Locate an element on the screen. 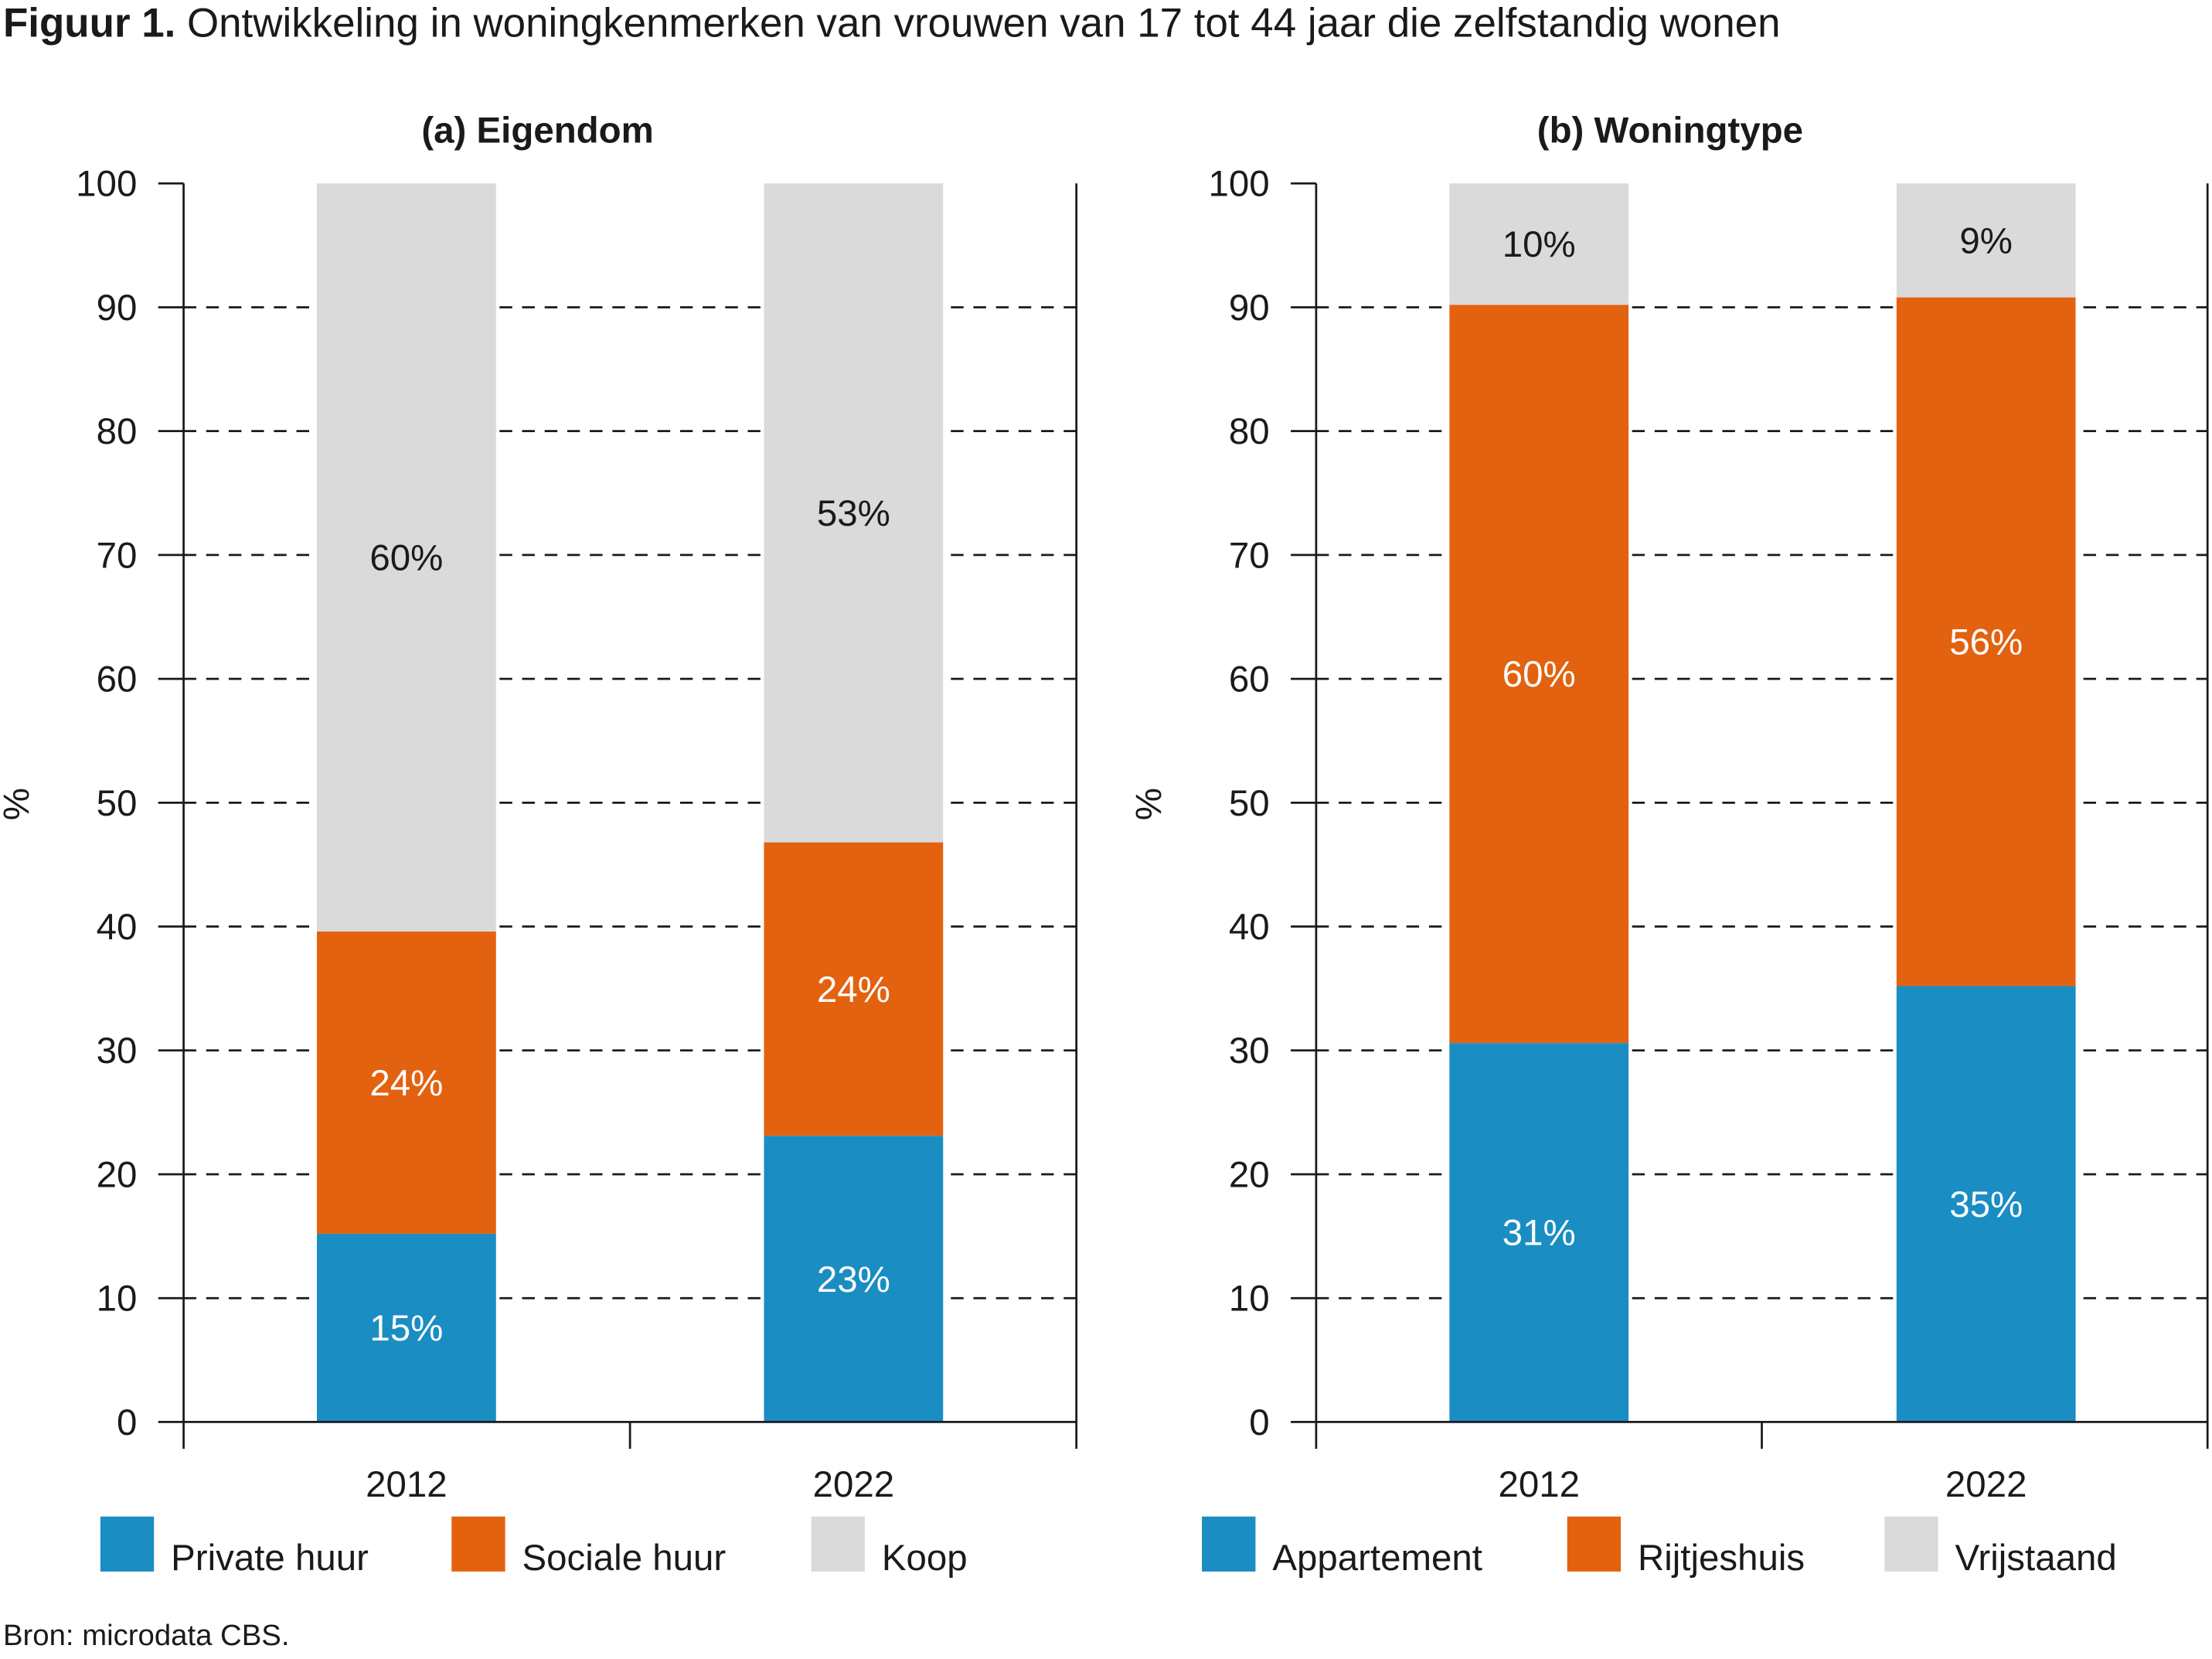 This screenshot has height=1659, width=2212. legend-label: Sociale huur is located at coordinates (624, 1558).